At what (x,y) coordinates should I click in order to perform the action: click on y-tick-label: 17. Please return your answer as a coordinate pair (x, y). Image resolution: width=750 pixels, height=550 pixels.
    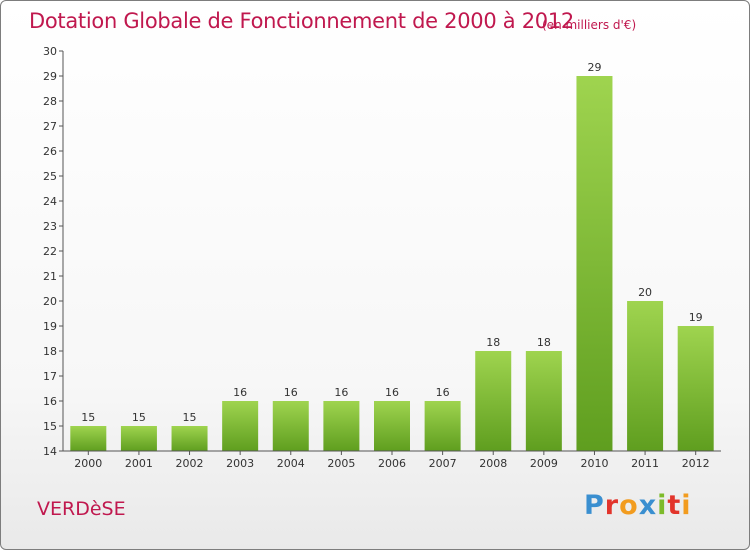
    Looking at the image, I should click on (50, 376).